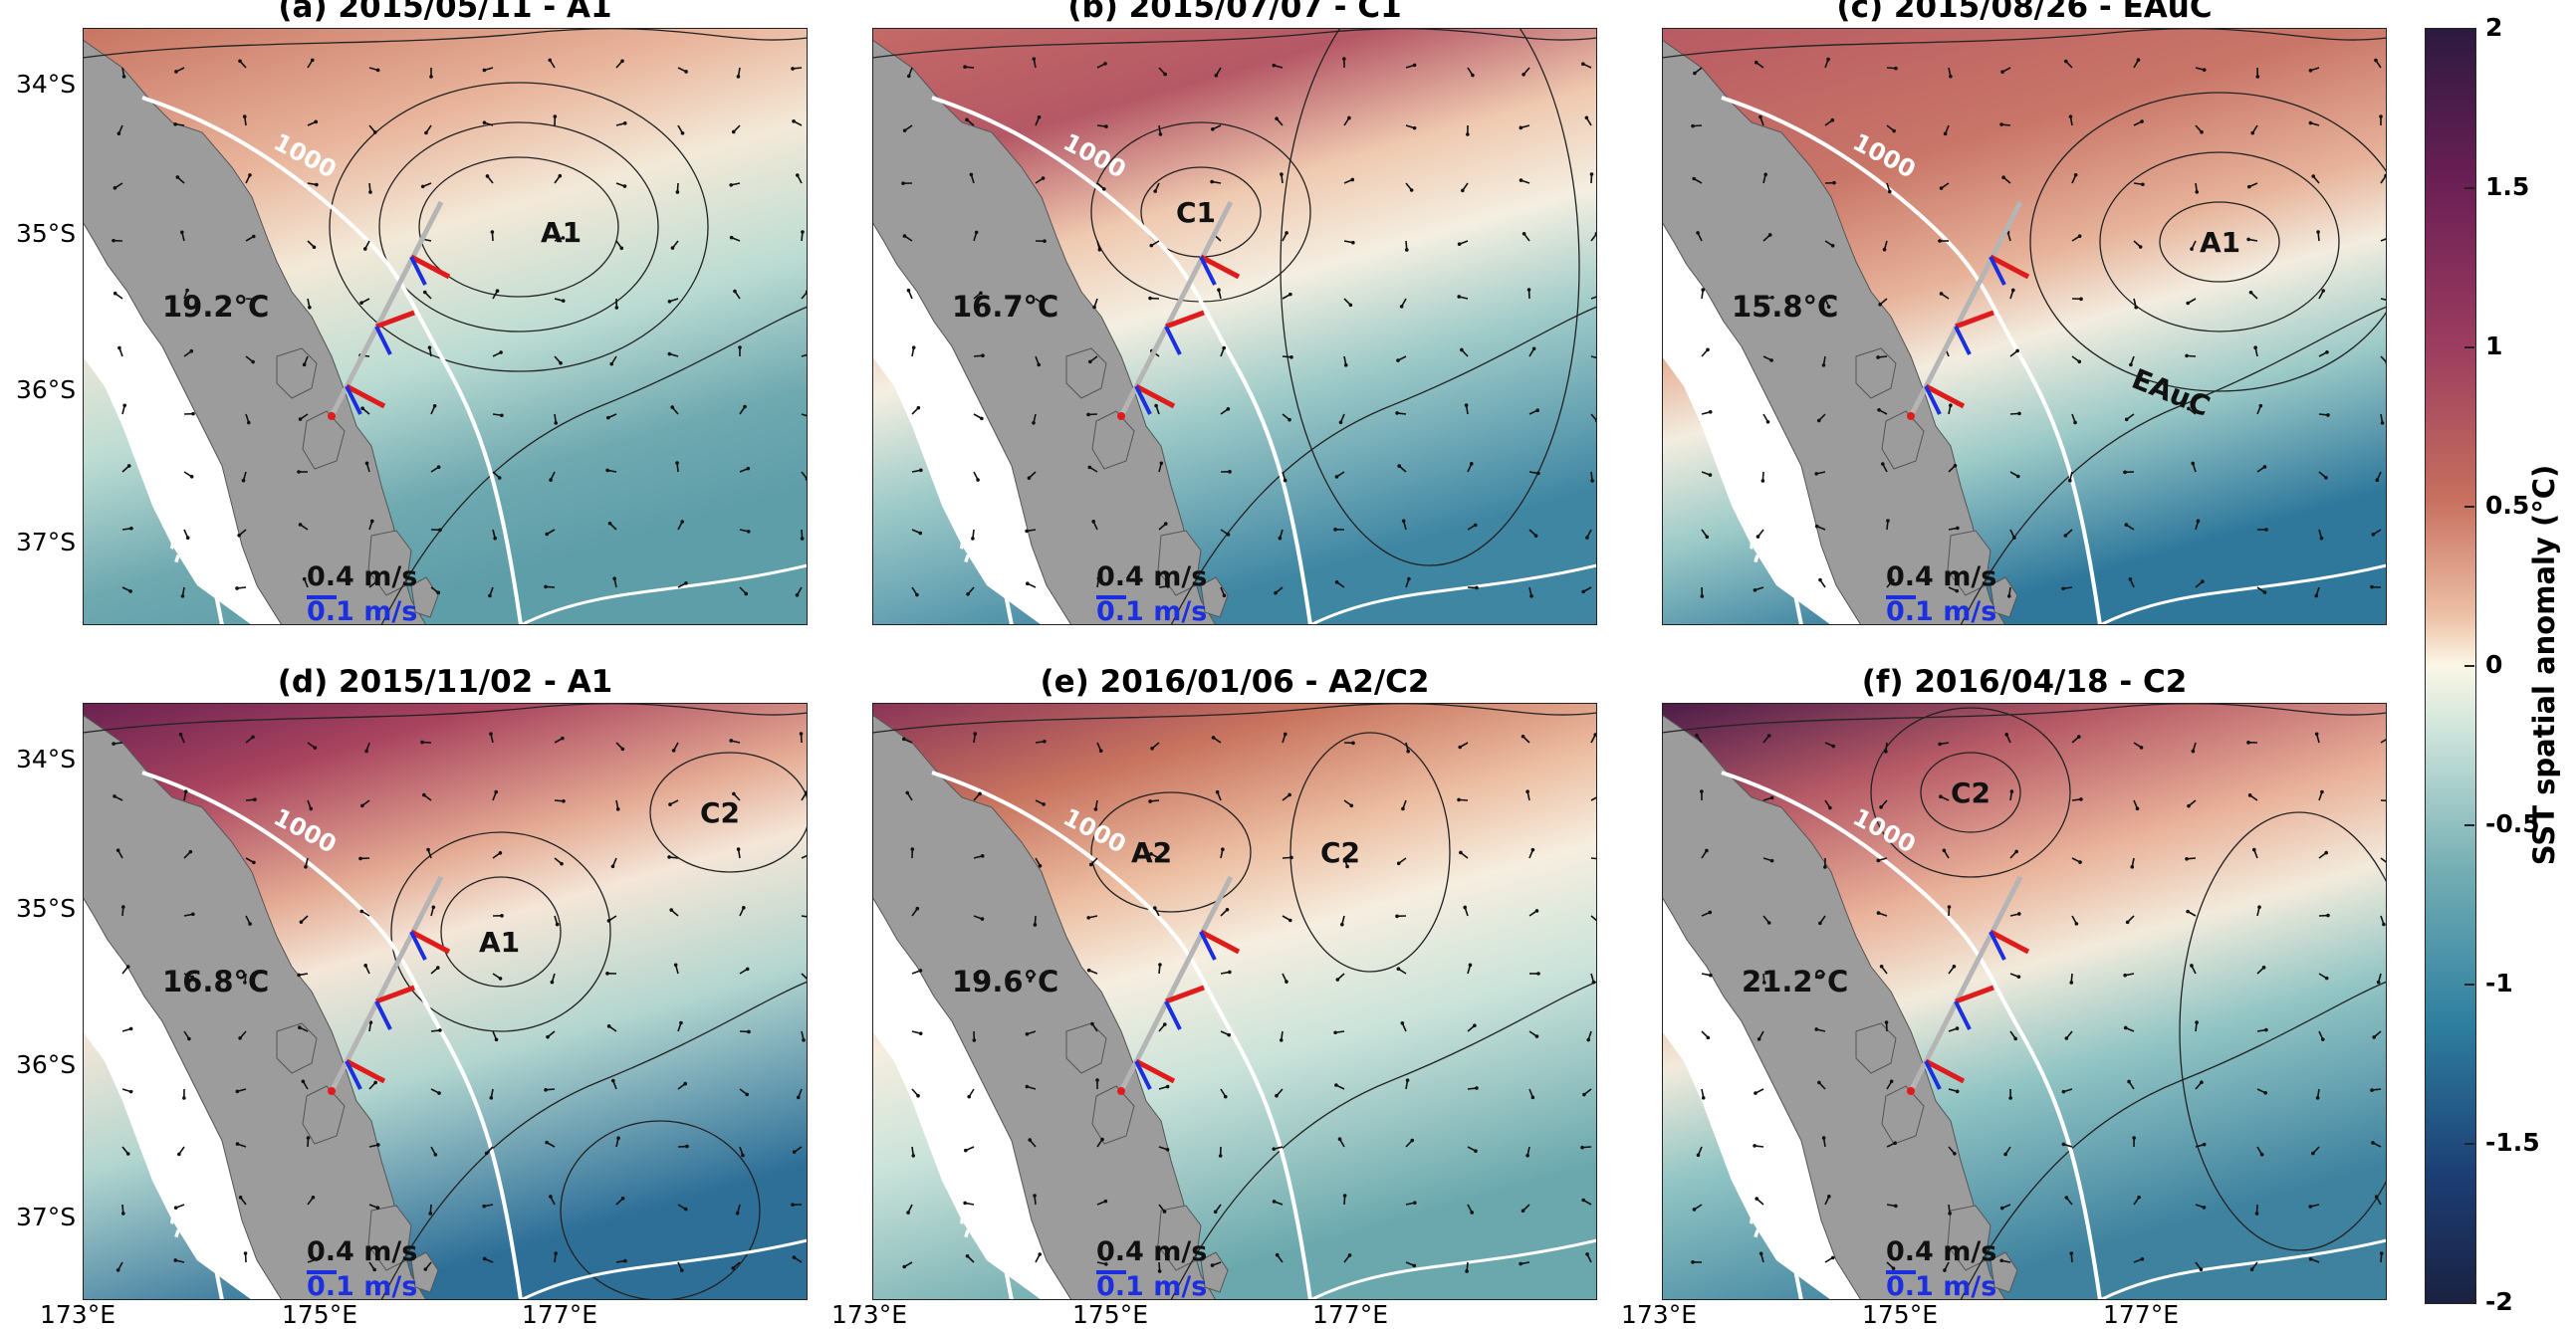 The width and height of the screenshot is (2576, 1329). What do you see at coordinates (1176, 984) in the screenshot?
I see `mooring-transect` at bounding box center [1176, 984].